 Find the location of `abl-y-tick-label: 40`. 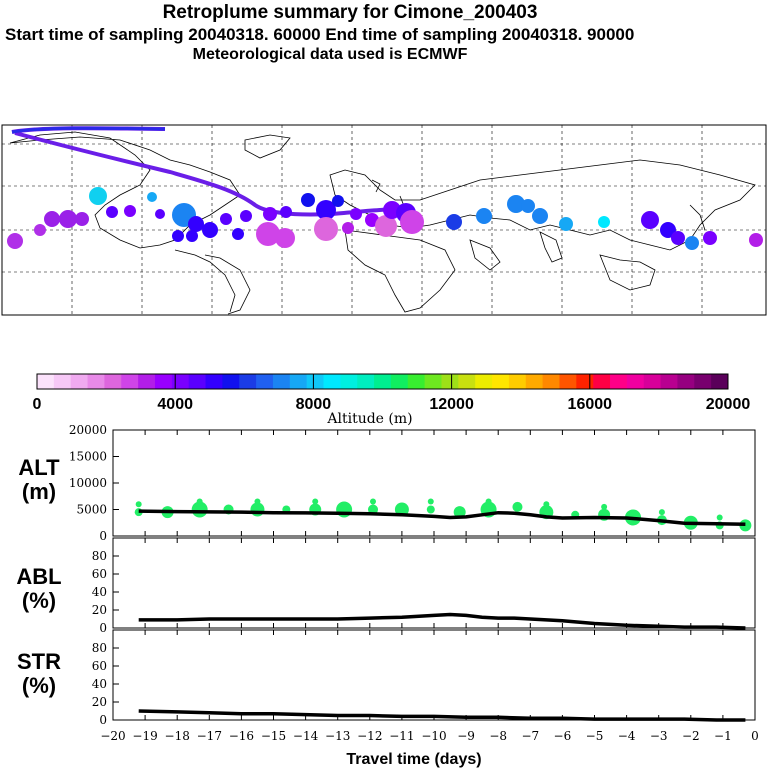

abl-y-tick-label: 40 is located at coordinates (99, 592).